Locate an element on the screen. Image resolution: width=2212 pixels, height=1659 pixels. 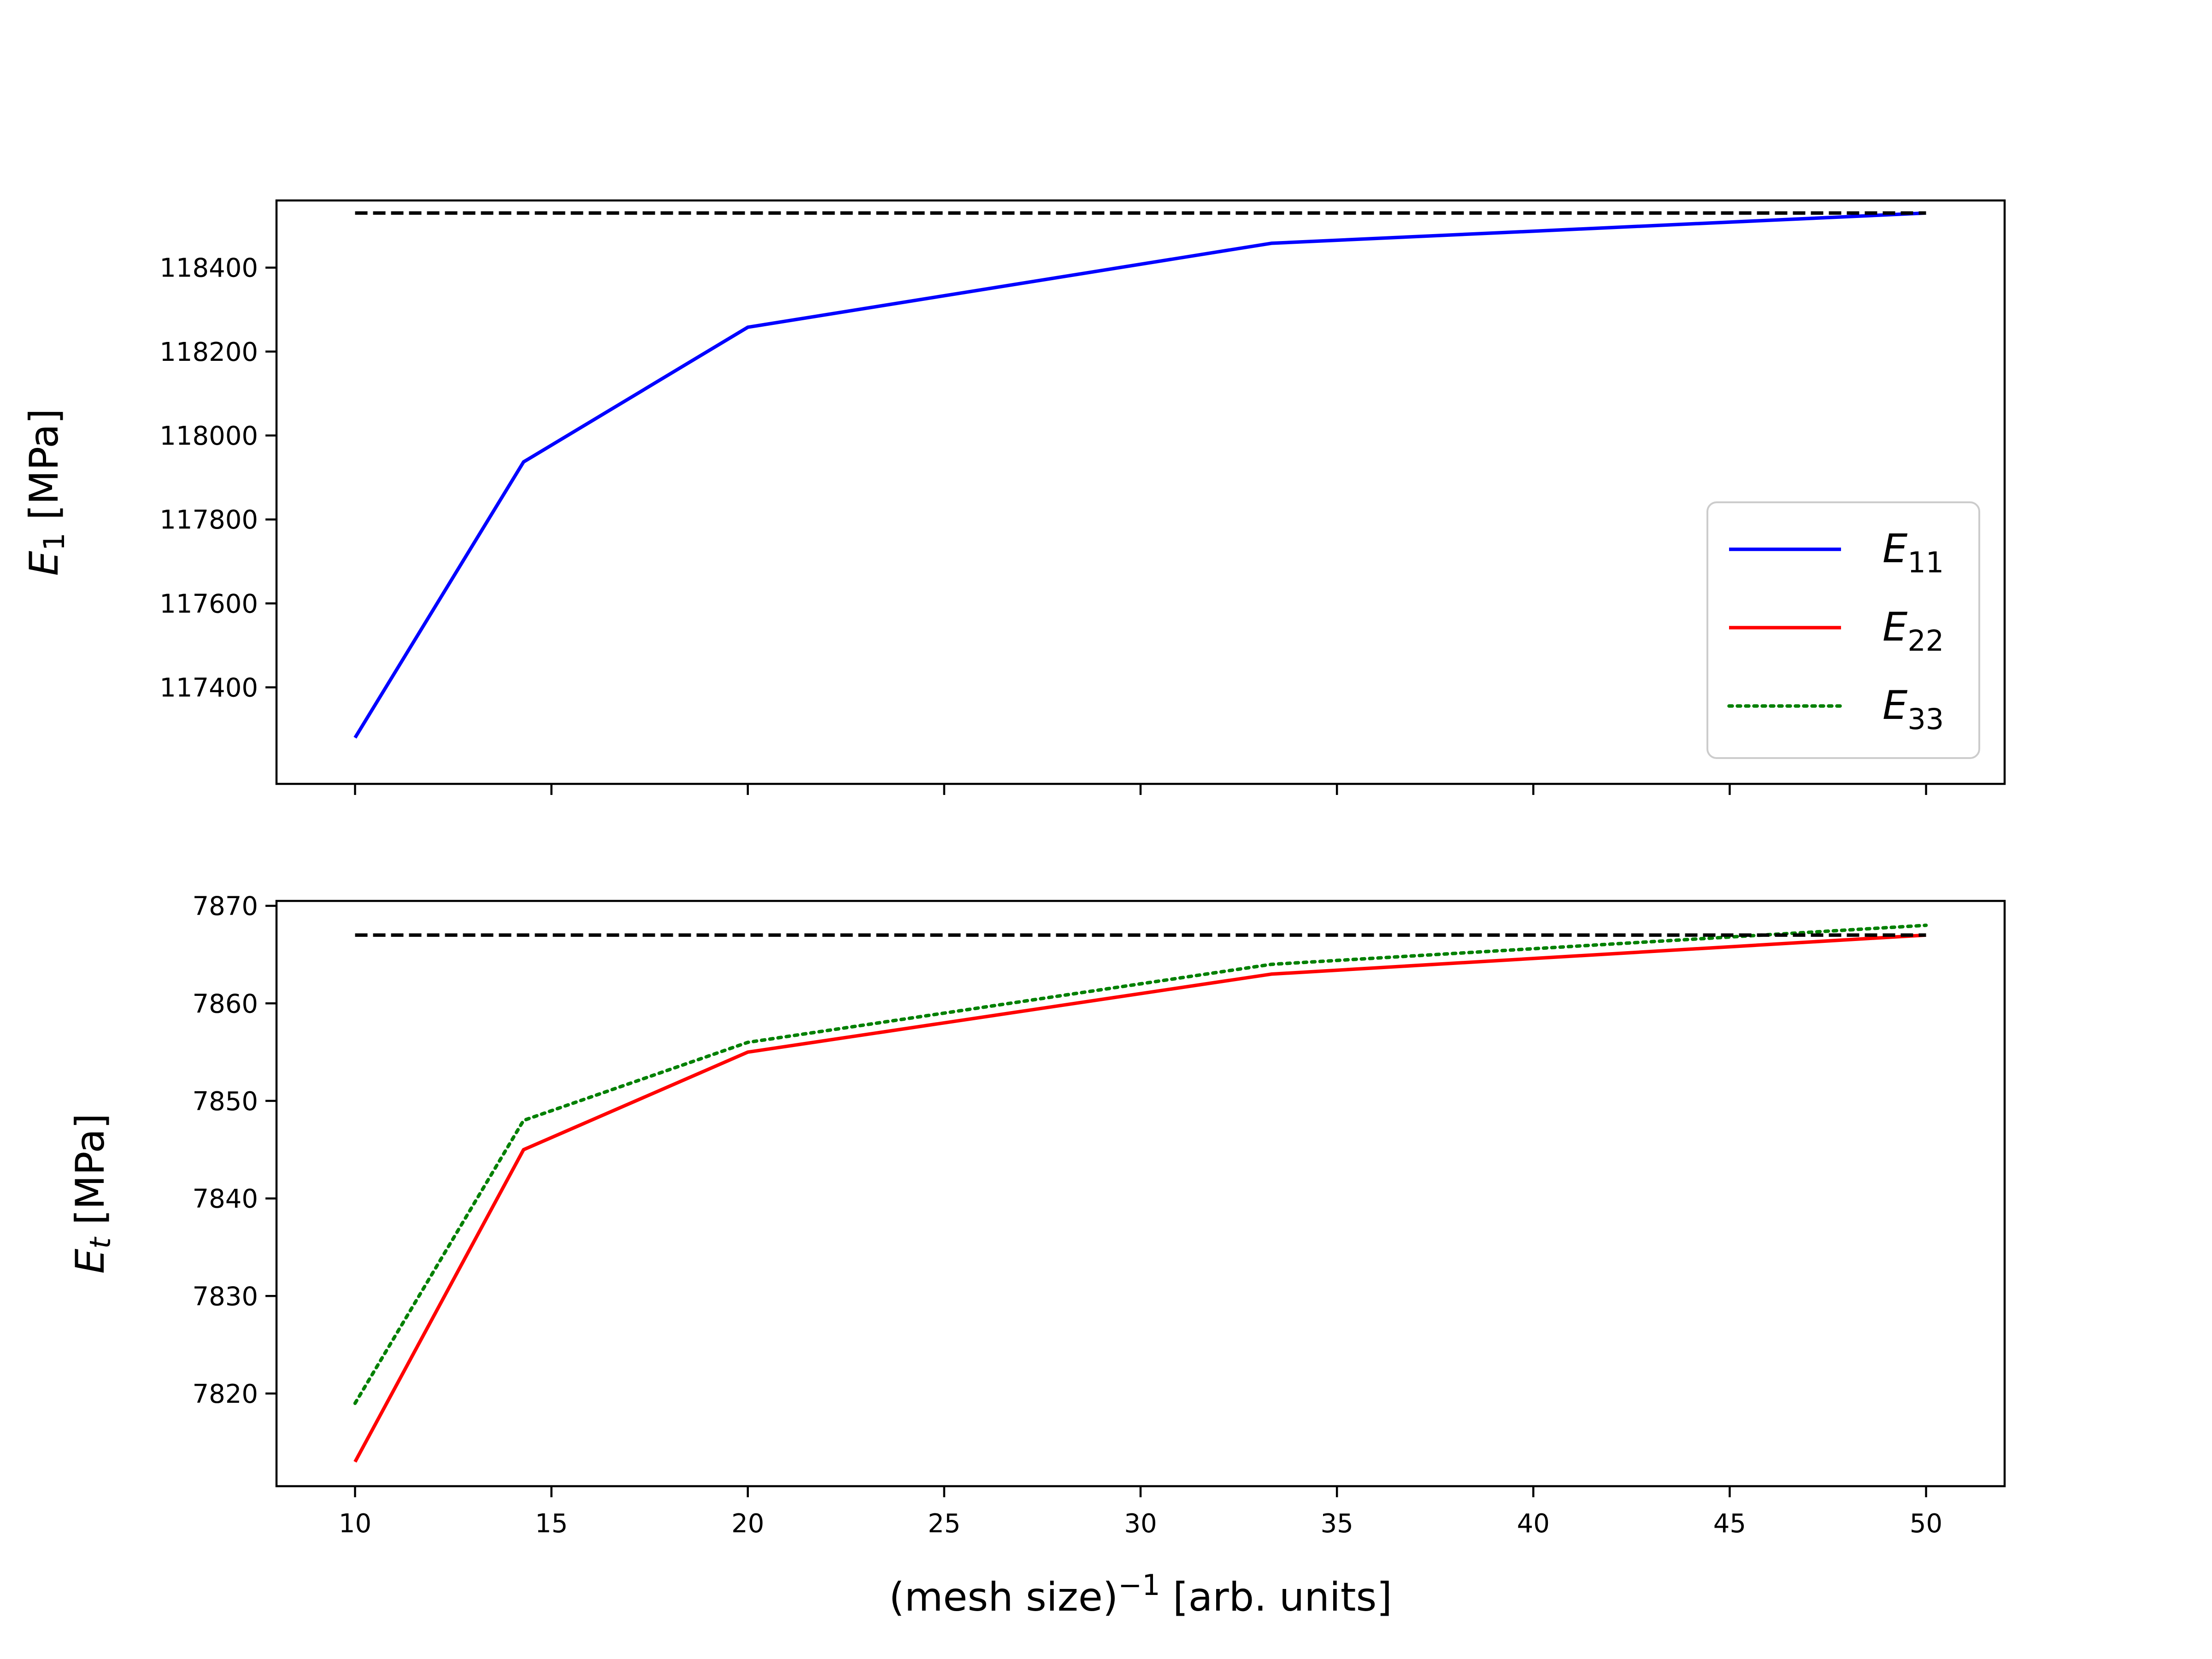
y-tick-label: 117400 is located at coordinates (208, 688).